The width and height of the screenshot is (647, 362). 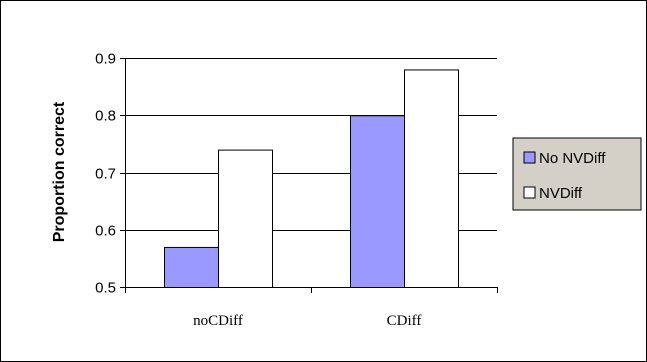 What do you see at coordinates (404, 321) in the screenshot?
I see `x-tick-label: CDiff` at bounding box center [404, 321].